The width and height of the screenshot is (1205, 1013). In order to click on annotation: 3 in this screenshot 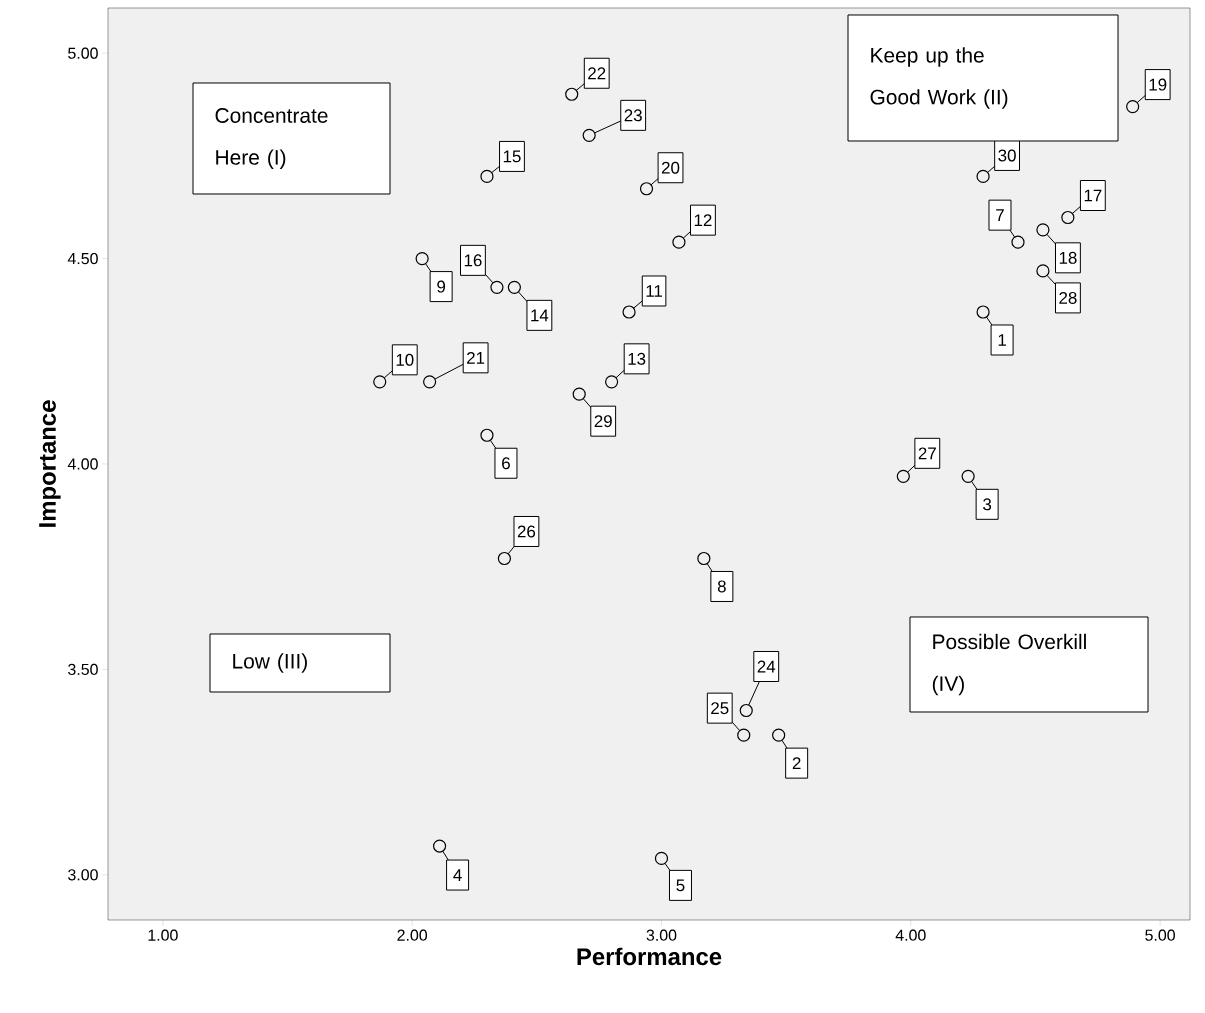, I will do `click(987, 504)`.